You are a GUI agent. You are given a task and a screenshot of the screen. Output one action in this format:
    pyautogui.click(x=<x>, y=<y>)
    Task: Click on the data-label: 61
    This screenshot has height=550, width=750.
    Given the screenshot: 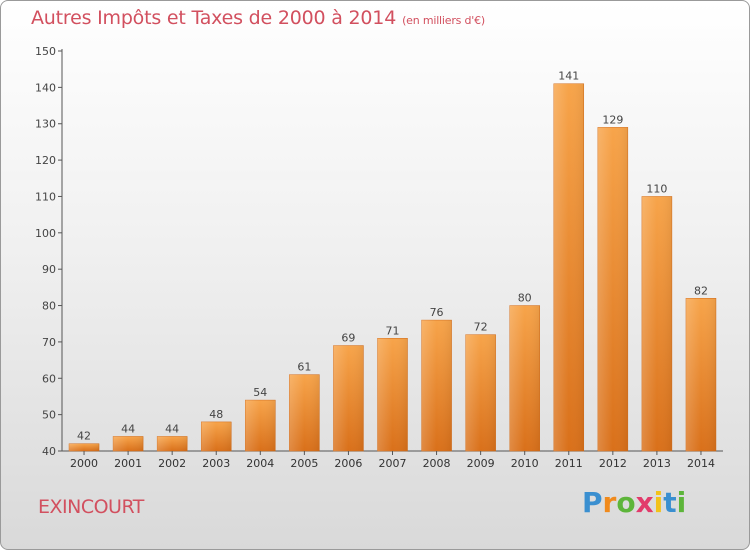 What is the action you would take?
    pyautogui.click(x=304, y=367)
    